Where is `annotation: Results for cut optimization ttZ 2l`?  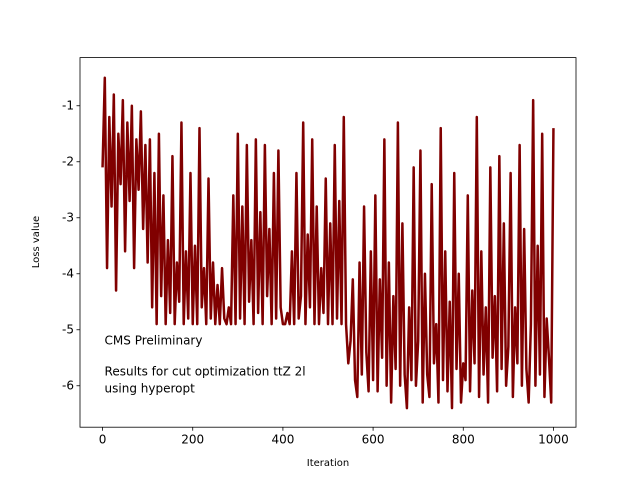
annotation: Results for cut optimization ttZ 2l is located at coordinates (205, 372).